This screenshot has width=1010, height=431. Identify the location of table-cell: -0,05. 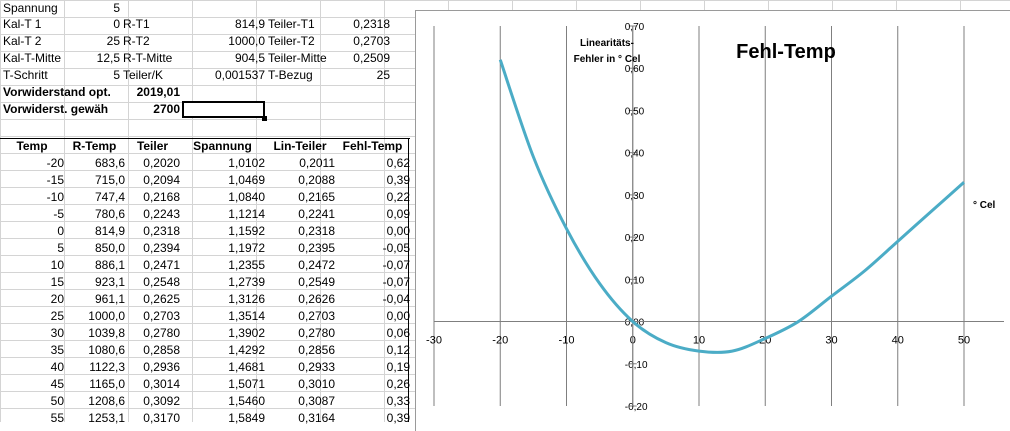
(396, 248).